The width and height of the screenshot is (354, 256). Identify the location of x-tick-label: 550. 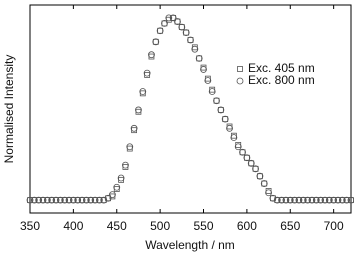
(203, 226).